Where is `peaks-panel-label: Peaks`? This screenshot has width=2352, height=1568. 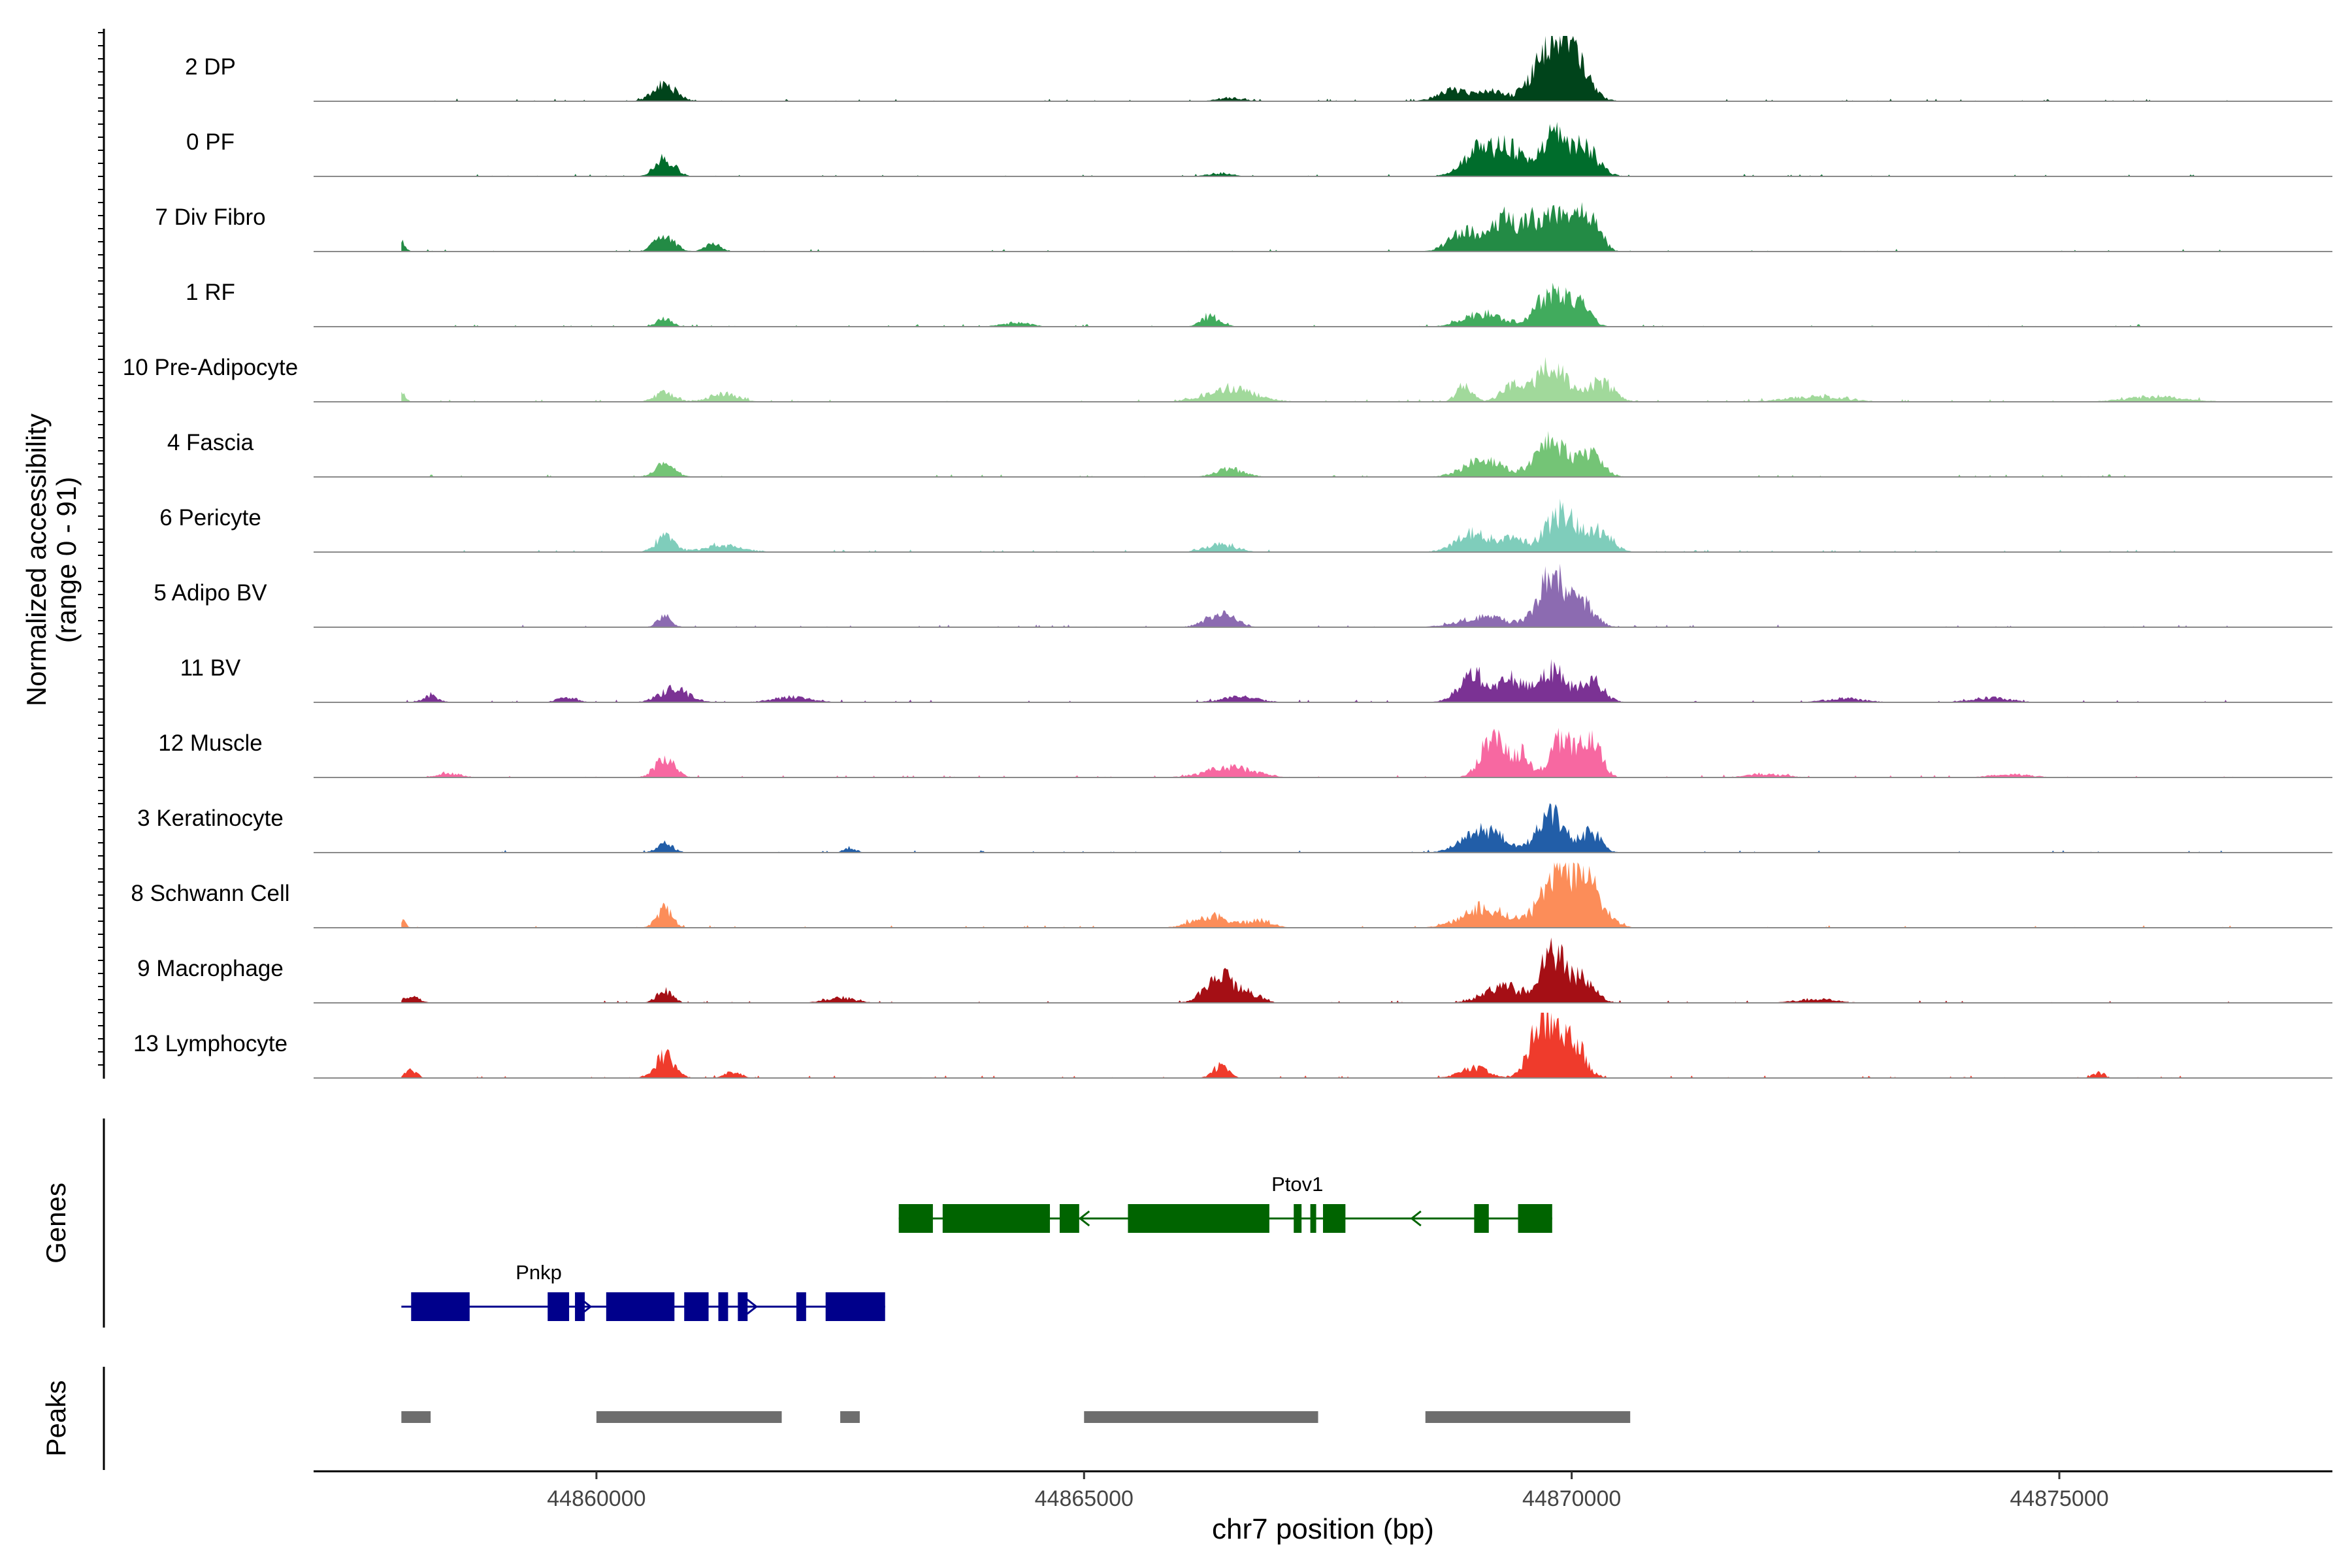
peaks-panel-label: Peaks is located at coordinates (56, 1418).